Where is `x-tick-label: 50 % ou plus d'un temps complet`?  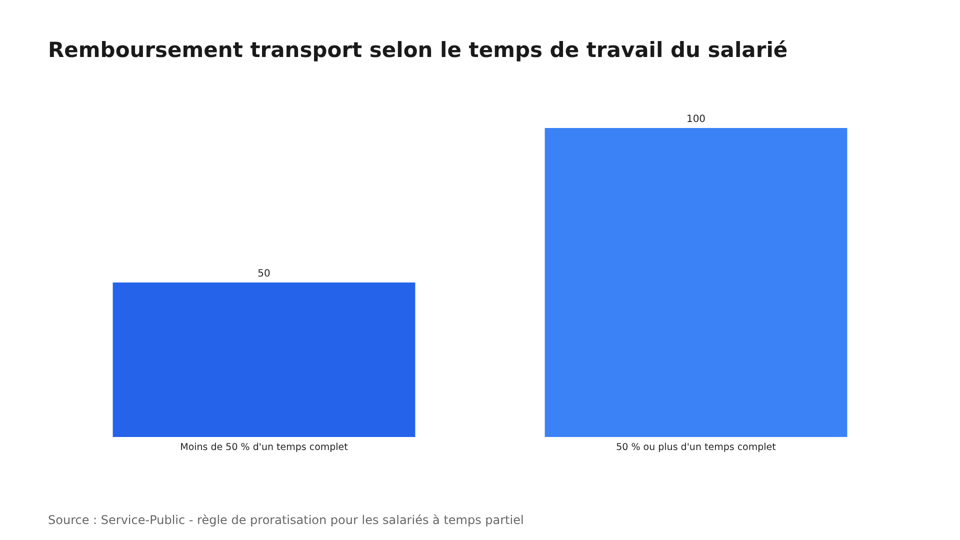 x-tick-label: 50 % ou plus d'un temps complet is located at coordinates (696, 447).